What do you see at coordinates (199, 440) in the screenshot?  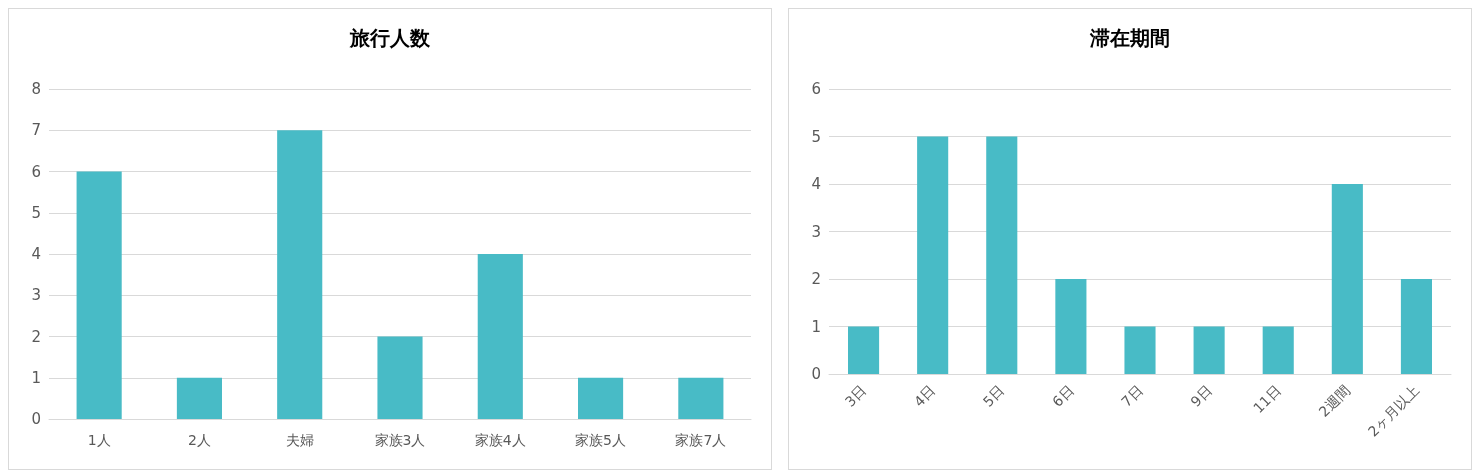 I see `x-tick-label: 2人` at bounding box center [199, 440].